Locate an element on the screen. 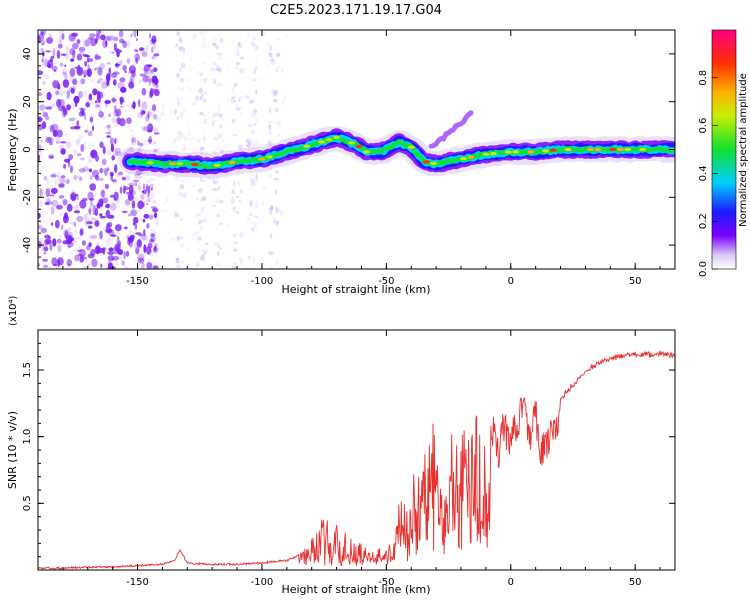  colorbar-tick-label: 0.4 is located at coordinates (703, 173).